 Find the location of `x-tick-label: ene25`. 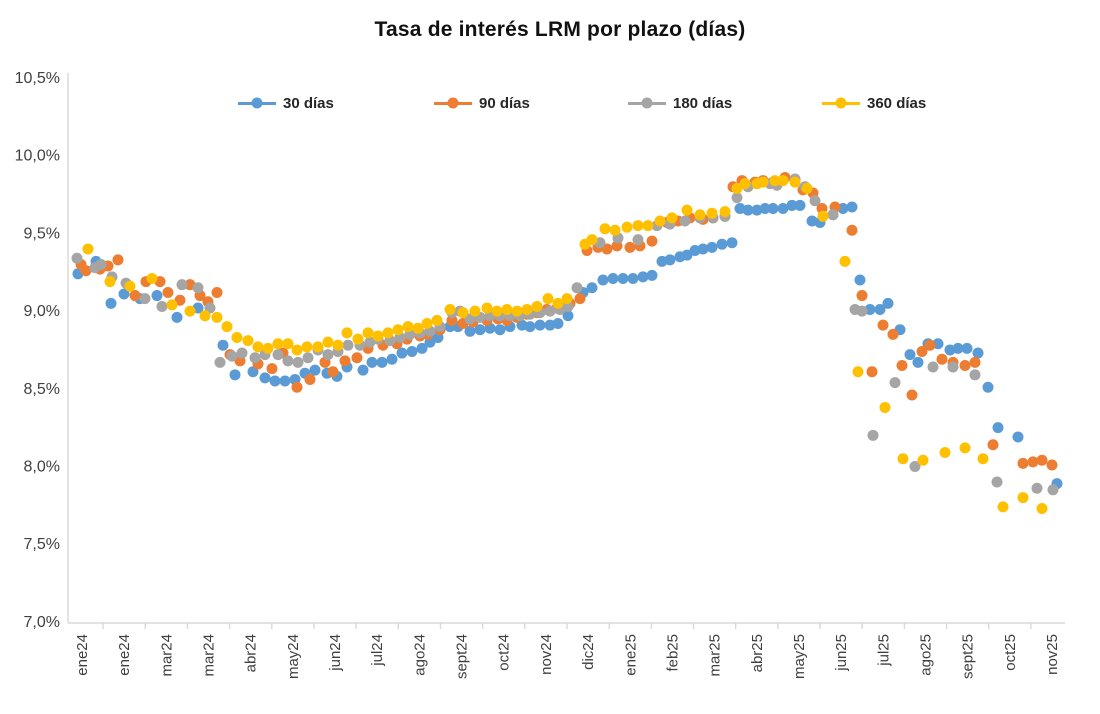

x-tick-label: ene25 is located at coordinates (630, 655).